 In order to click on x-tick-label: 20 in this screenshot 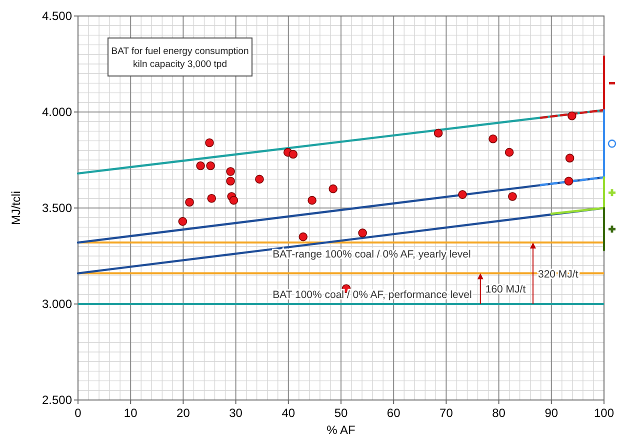, I will do `click(183, 413)`.